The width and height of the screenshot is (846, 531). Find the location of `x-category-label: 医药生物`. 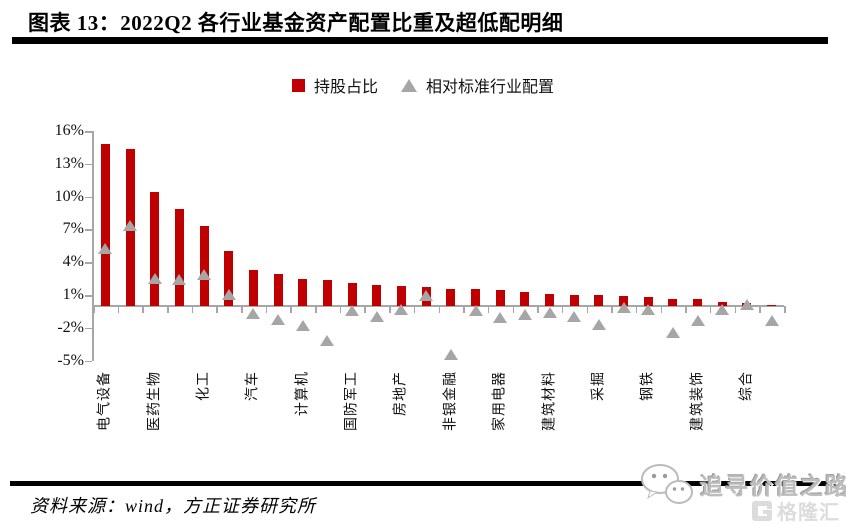

x-category-label: 医药生物 is located at coordinates (155, 401).